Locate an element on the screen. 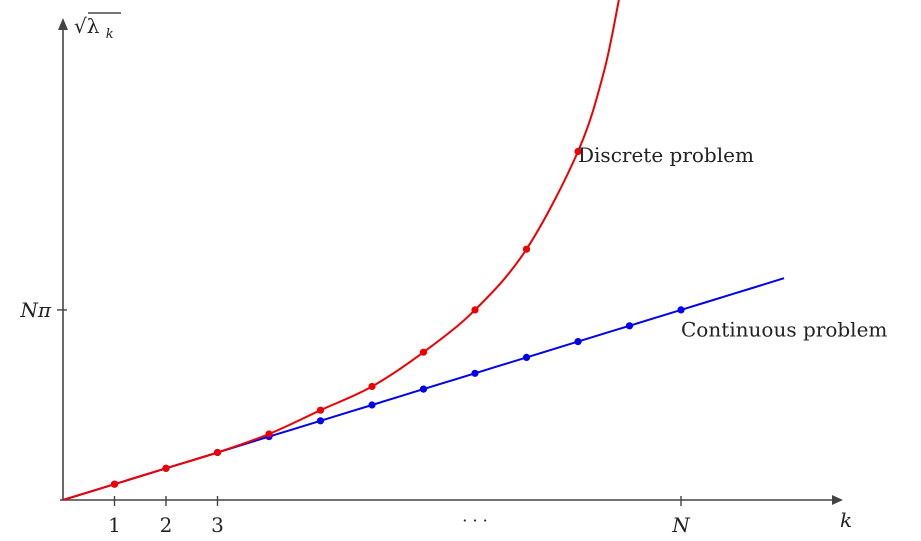 The image size is (921, 541). continuous-problem-label: Continuous problem is located at coordinates (784, 329).